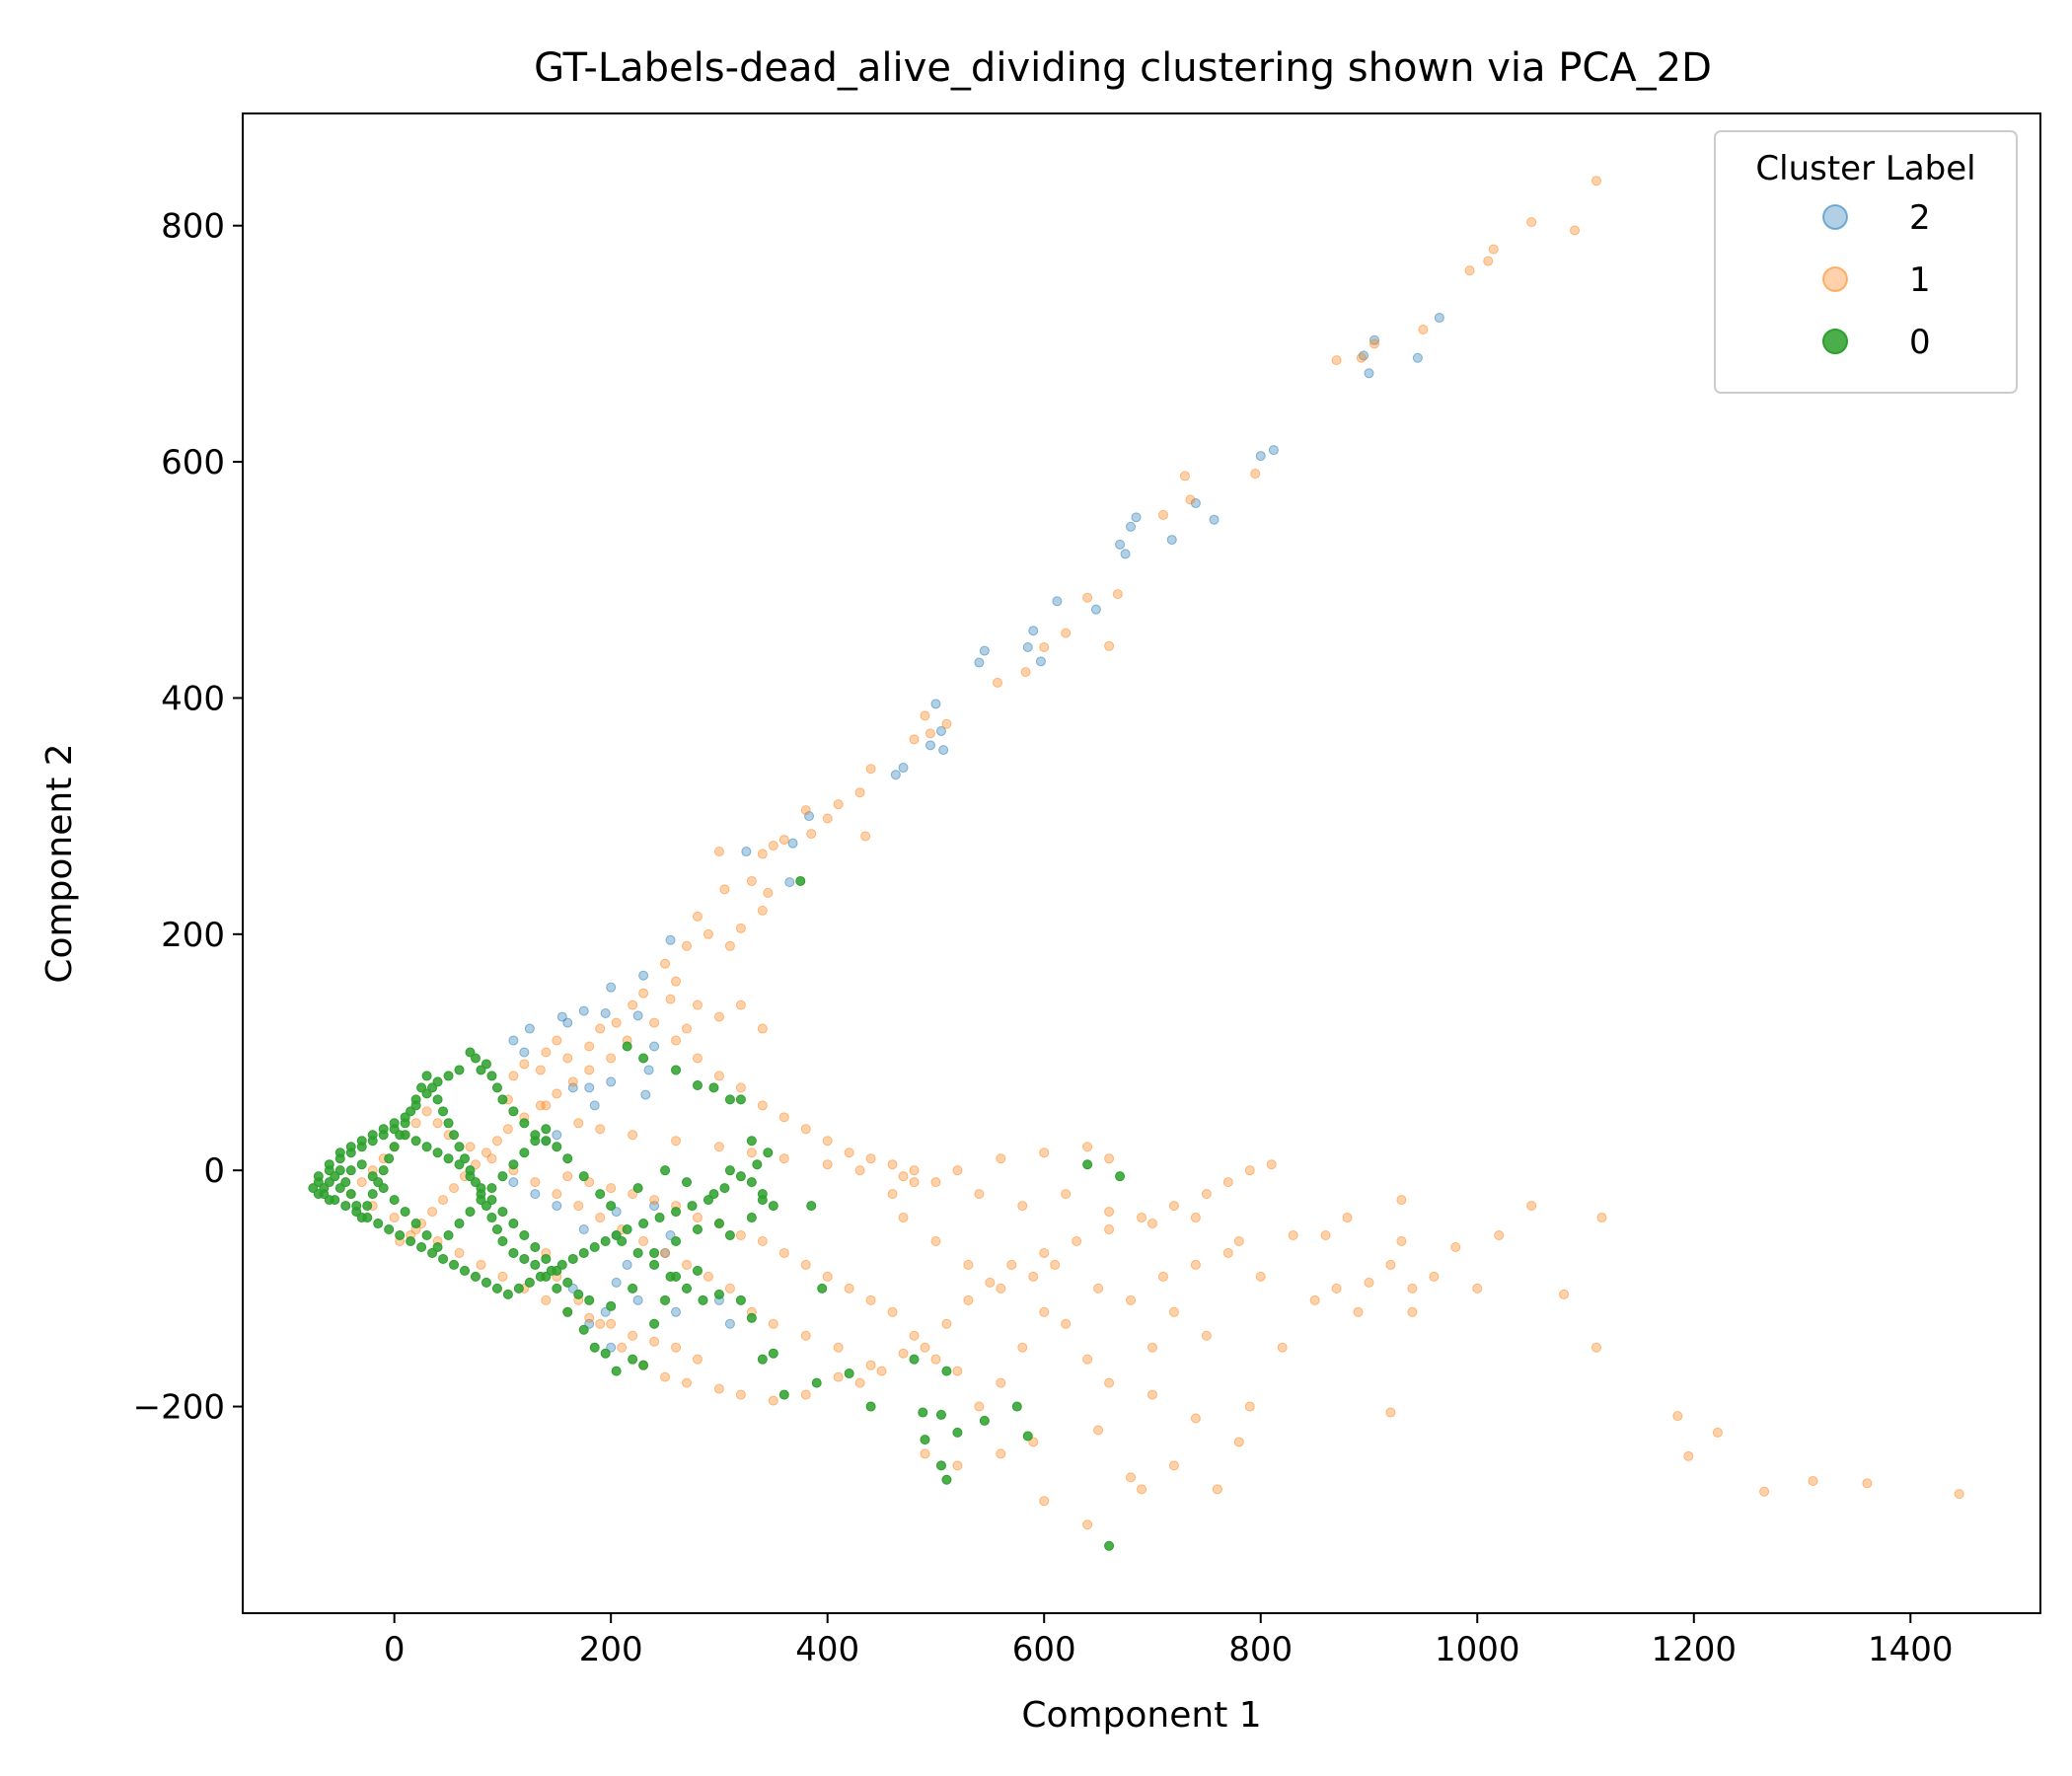  What do you see at coordinates (179, 1408) in the screenshot?
I see `y-tick-label: −200` at bounding box center [179, 1408].